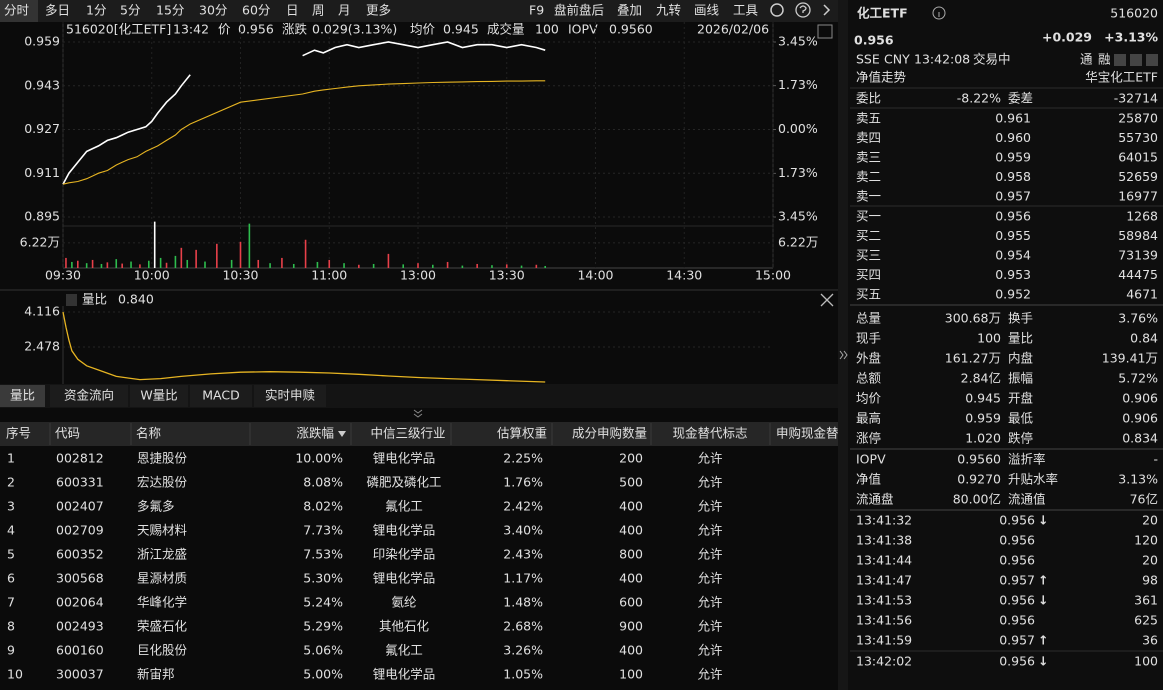 This screenshot has height=690, width=1163. What do you see at coordinates (1150, 520) in the screenshot?
I see `trade-volume: 20` at bounding box center [1150, 520].